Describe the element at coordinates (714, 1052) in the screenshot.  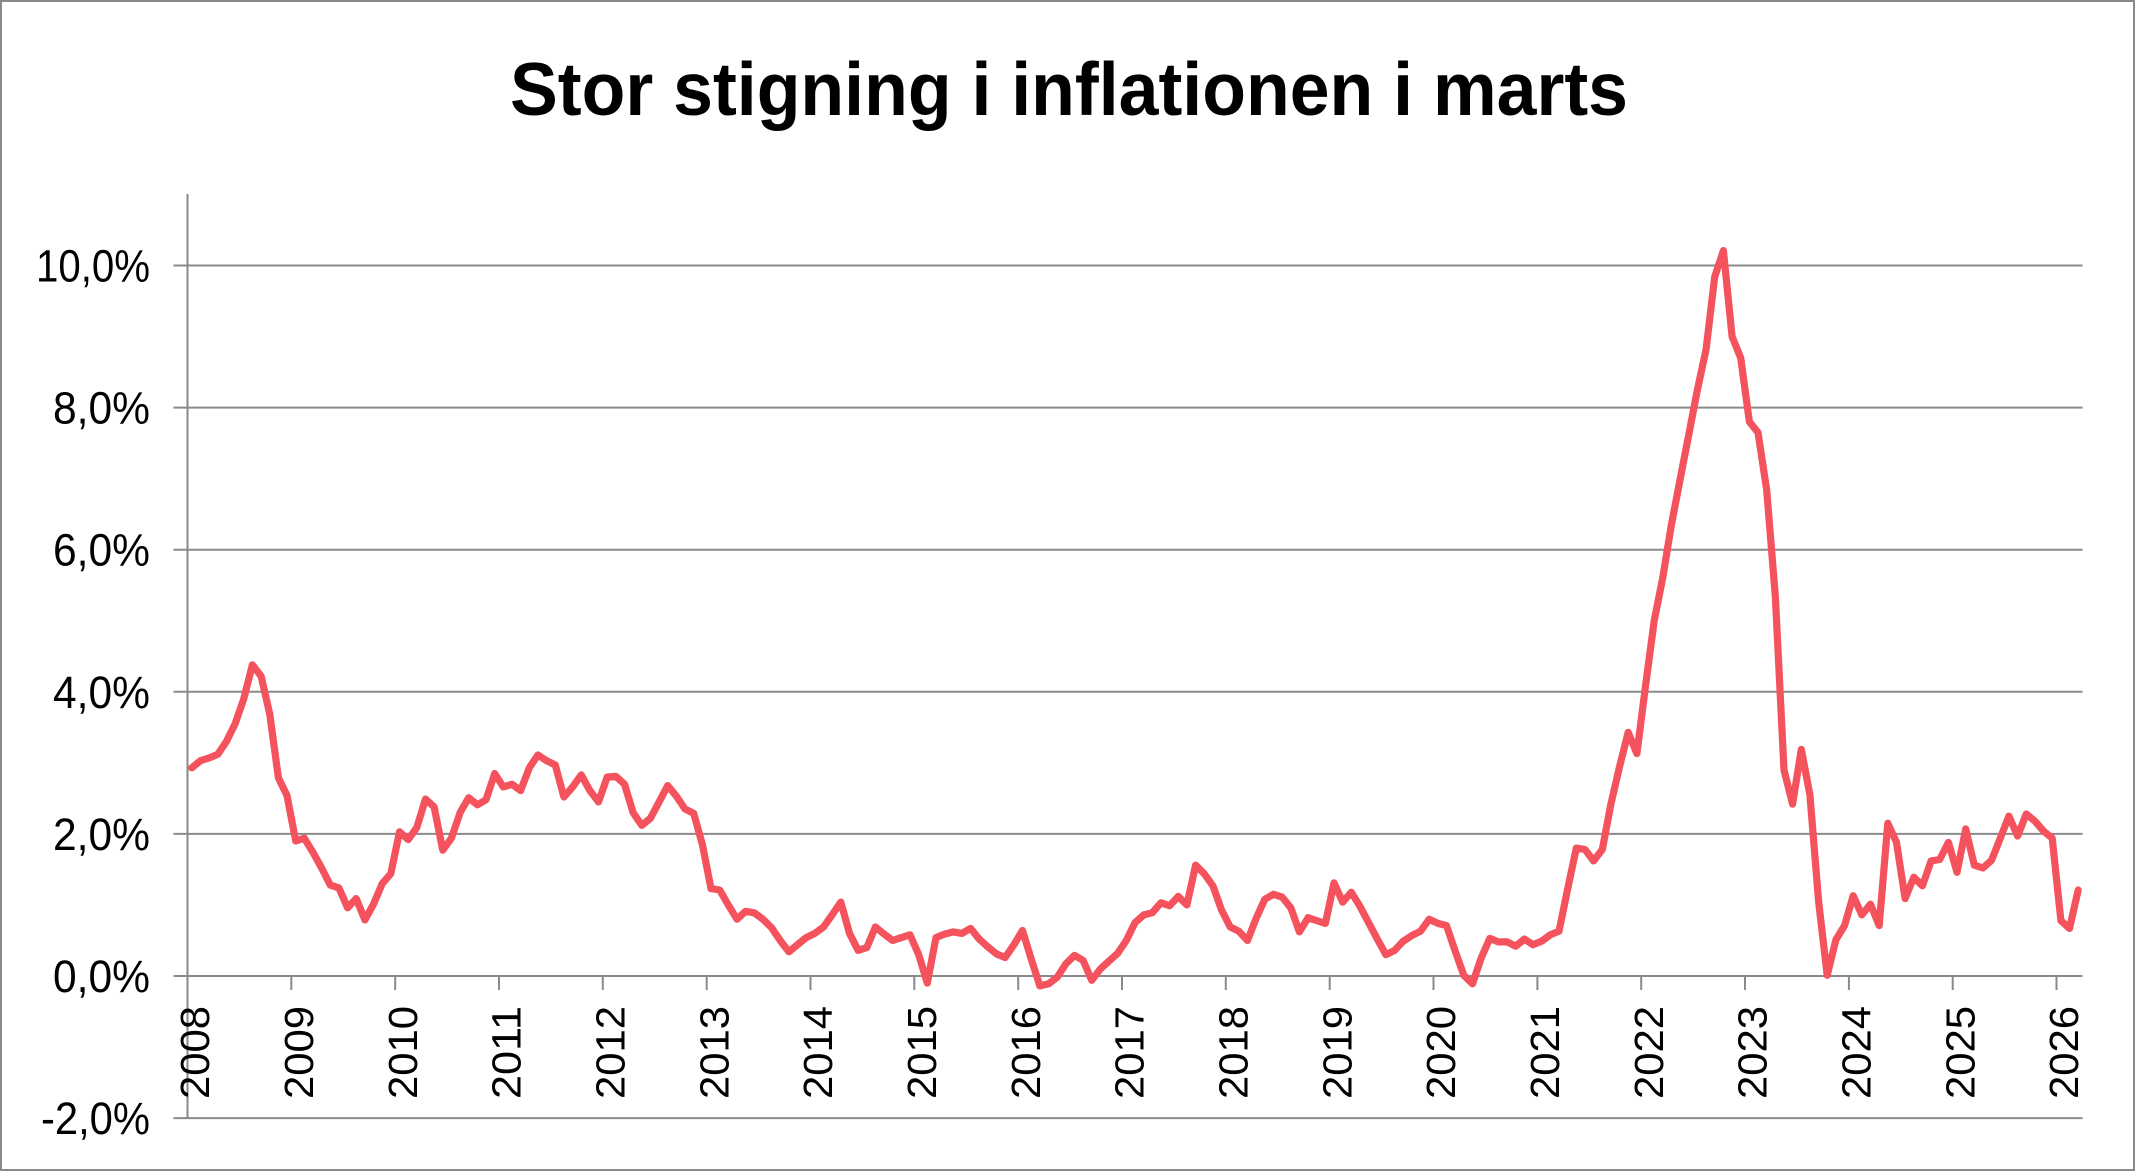
I see `svg-text: 2013` at that location.